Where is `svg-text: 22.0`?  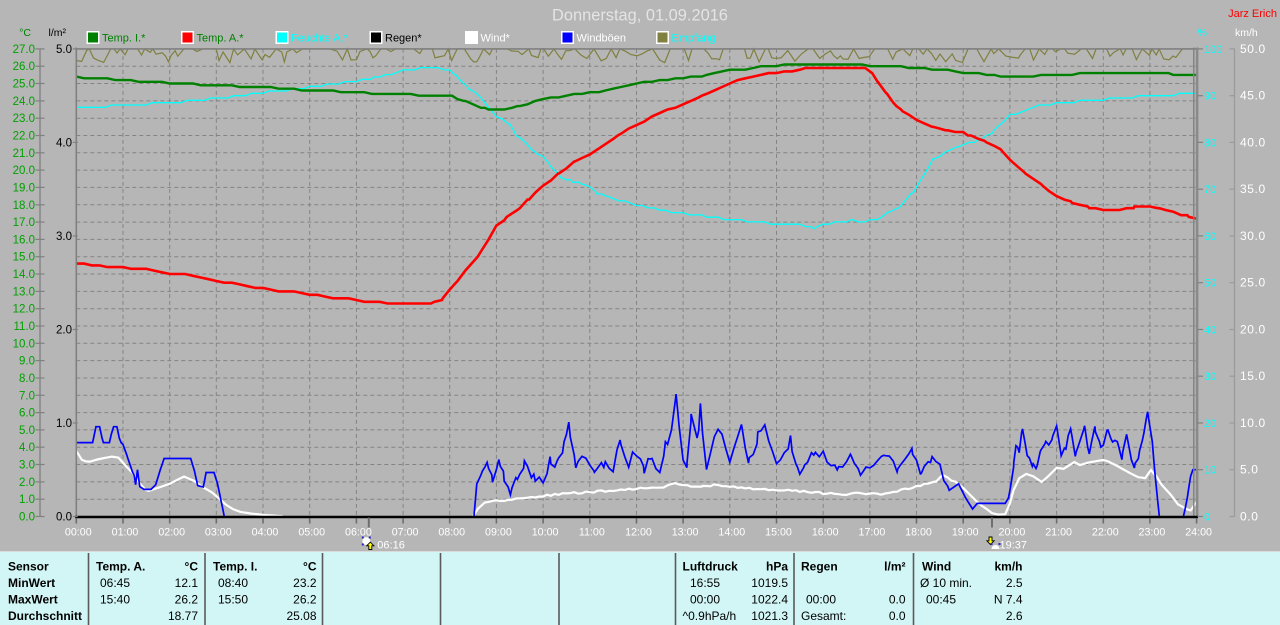 svg-text: 22.0 is located at coordinates (24, 137).